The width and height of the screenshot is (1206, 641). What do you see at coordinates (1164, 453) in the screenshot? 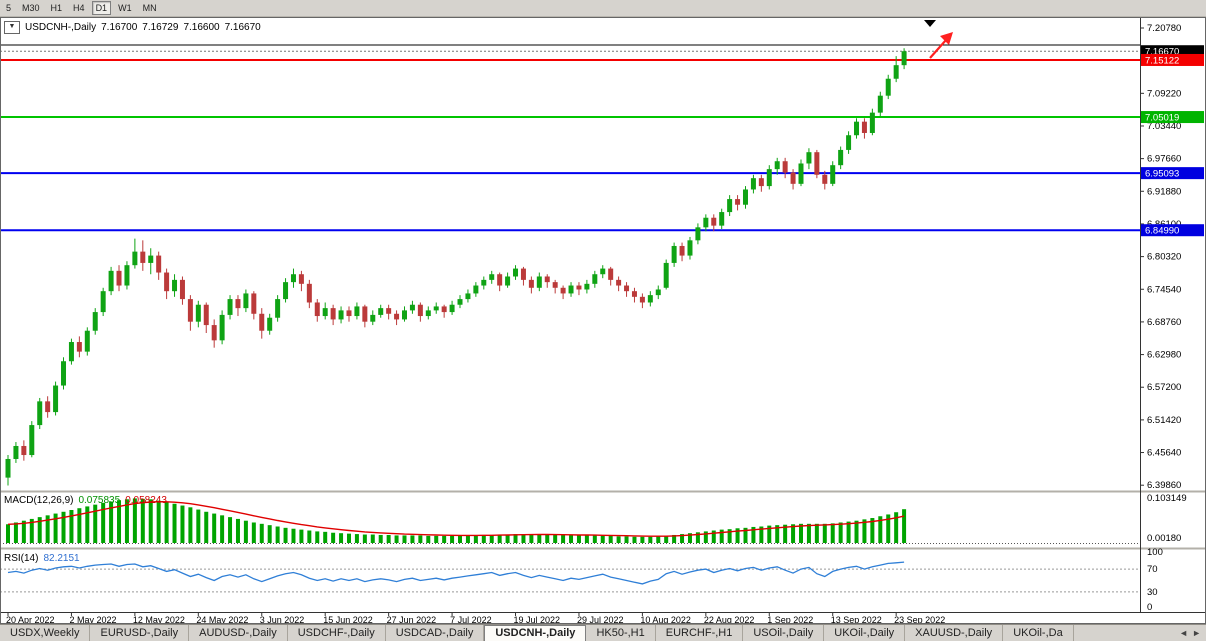
I see `svg-text: 6.45640` at bounding box center [1164, 453].